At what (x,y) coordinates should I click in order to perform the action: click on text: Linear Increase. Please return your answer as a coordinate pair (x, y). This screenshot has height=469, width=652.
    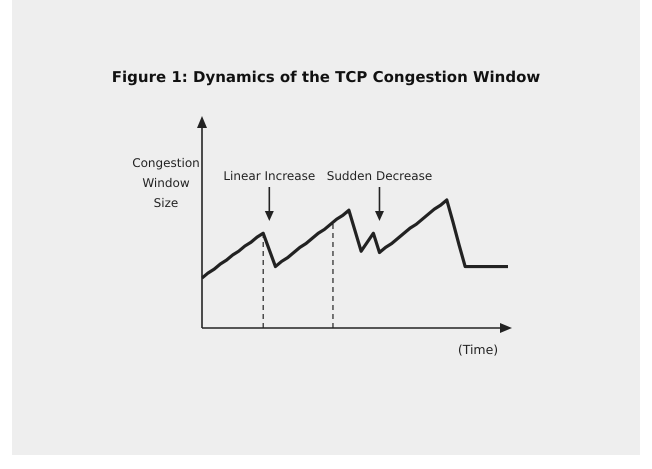
    Looking at the image, I should click on (269, 176).